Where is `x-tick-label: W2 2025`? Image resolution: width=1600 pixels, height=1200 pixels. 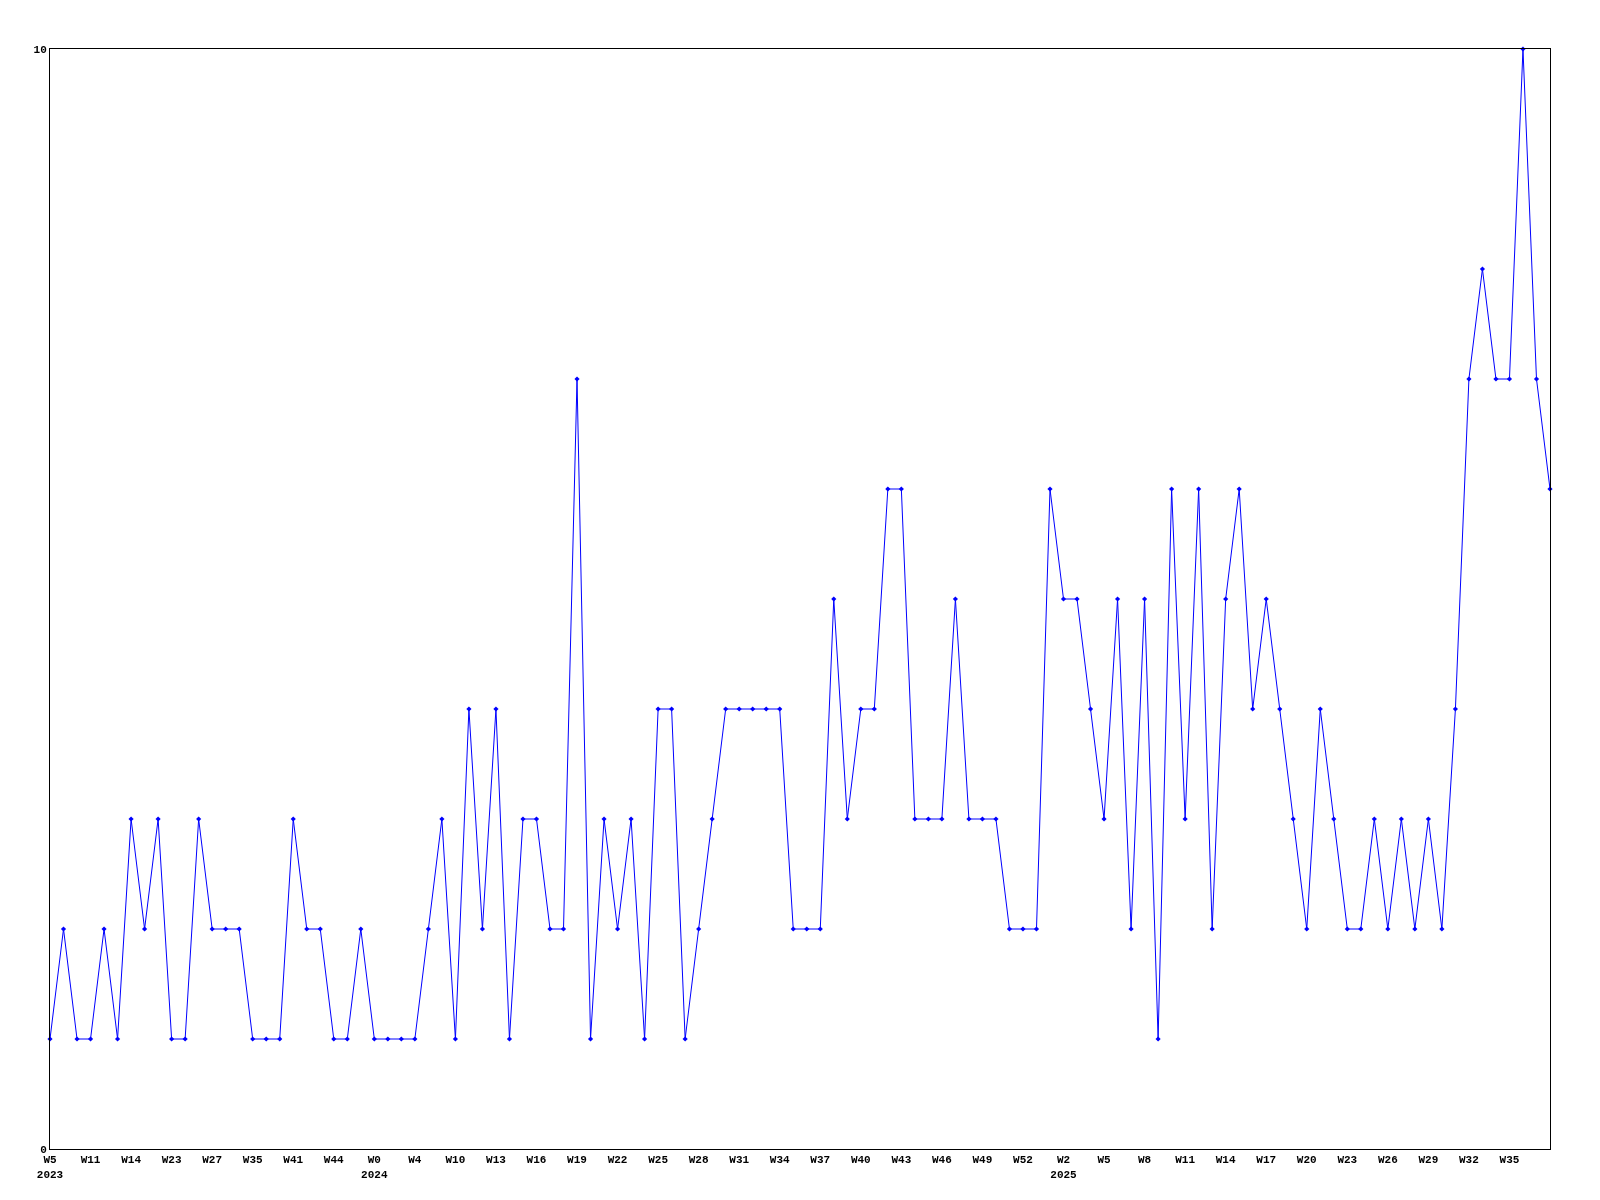
x-tick-label: W2 2025 is located at coordinates (1064, 1167).